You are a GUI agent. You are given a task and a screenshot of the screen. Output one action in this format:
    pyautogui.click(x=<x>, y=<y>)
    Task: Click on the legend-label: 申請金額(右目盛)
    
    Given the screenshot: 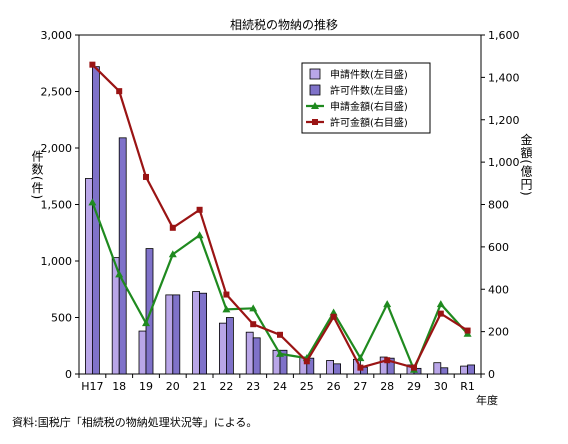 What is the action you would take?
    pyautogui.click(x=369, y=106)
    